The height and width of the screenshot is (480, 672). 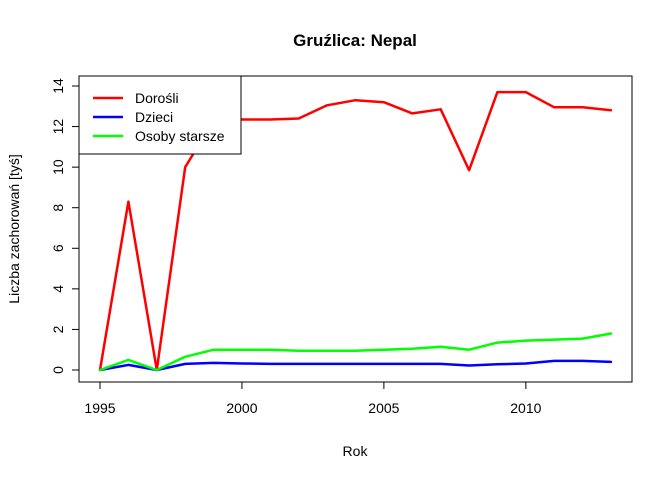 What do you see at coordinates (356, 451) in the screenshot?
I see `x-axis-label: Rok` at bounding box center [356, 451].